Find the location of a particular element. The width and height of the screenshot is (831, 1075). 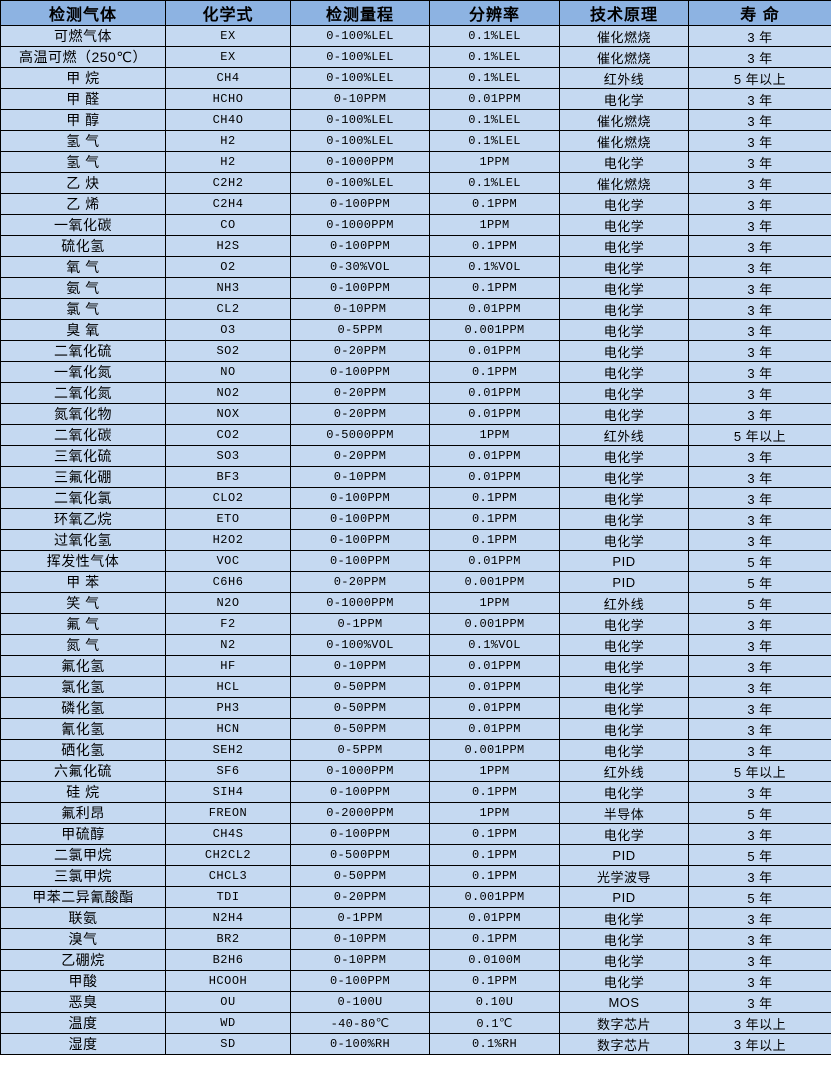

table-row: 恶臭 OU 0-100U 0.10U MOS 3 年 is located at coordinates (415, 1002).